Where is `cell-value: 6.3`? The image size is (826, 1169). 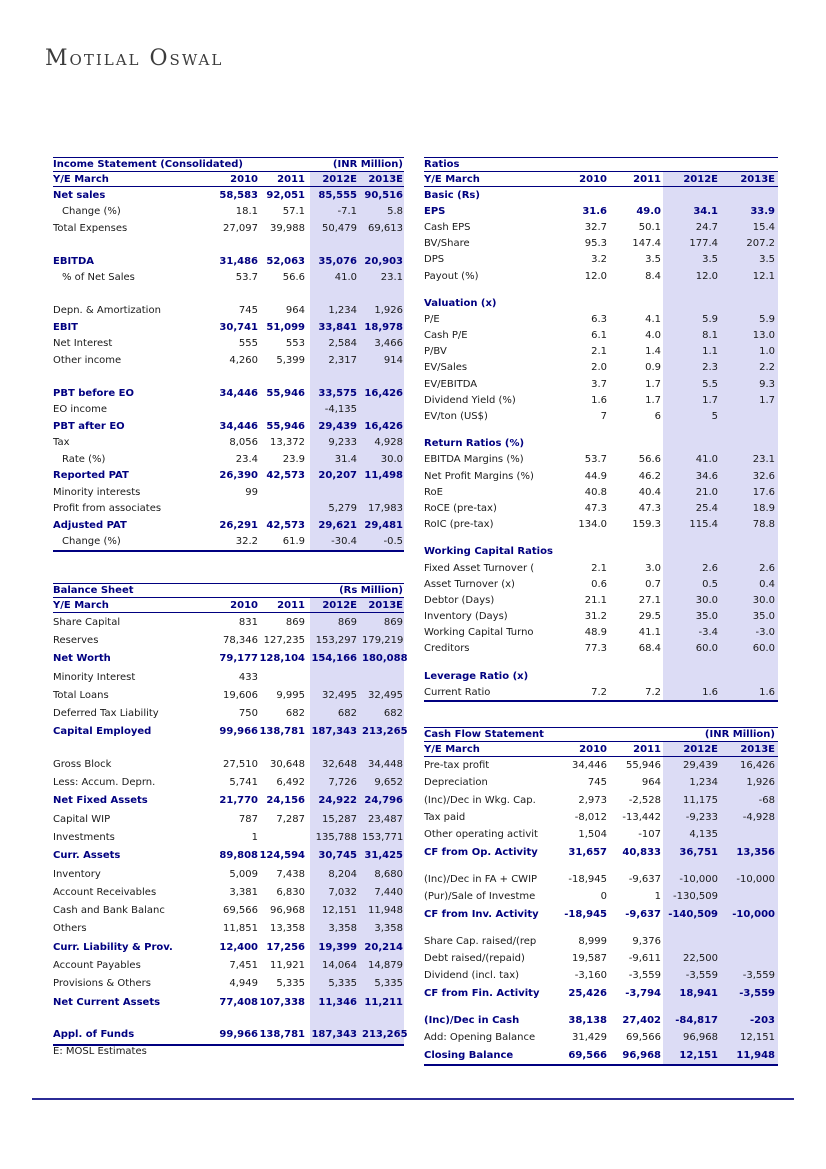
cell-value: 6.3 is located at coordinates (599, 319).